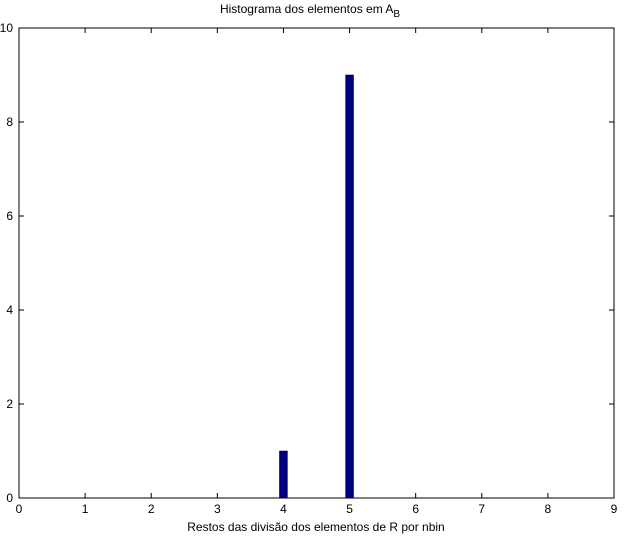 This screenshot has height=537, width=625. What do you see at coordinates (283, 509) in the screenshot?
I see `x-tick-label: 4` at bounding box center [283, 509].